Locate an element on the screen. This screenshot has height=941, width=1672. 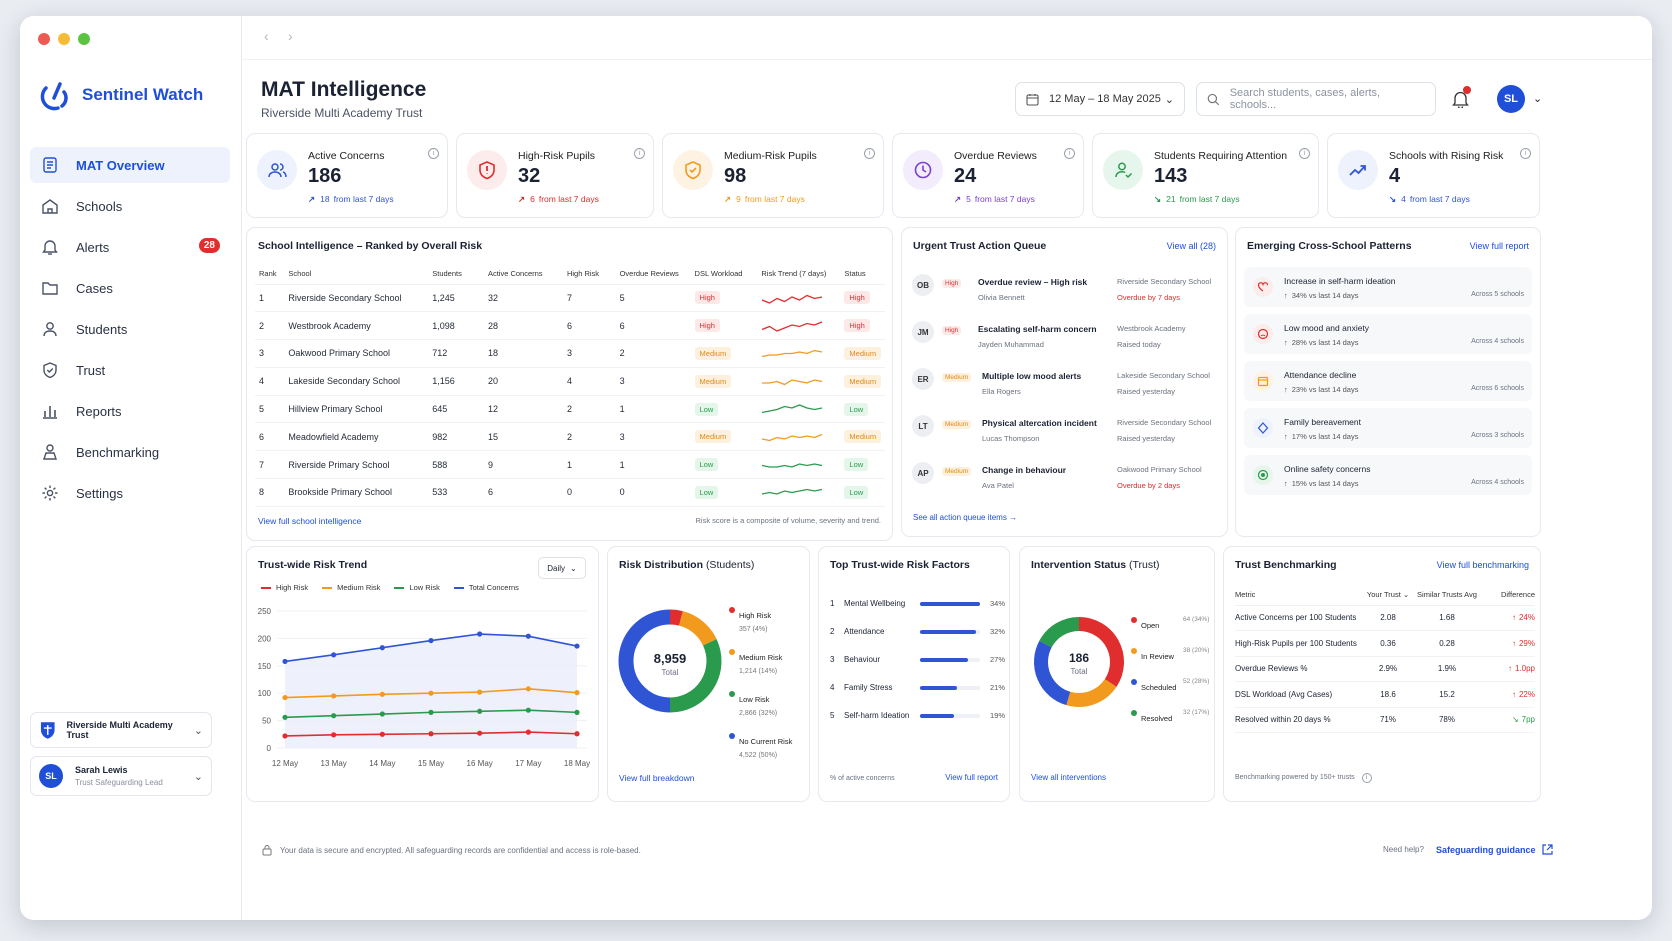
table-row: 6 Meadowfield Academy 982 15 2 3 Medium Medium is located at coordinates (570, 437).